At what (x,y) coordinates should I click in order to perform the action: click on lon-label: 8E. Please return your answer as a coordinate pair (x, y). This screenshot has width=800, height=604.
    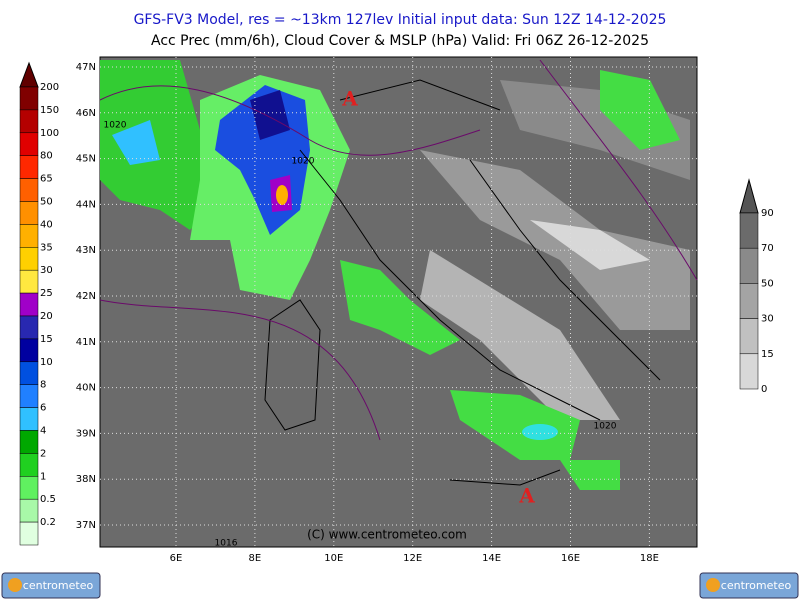
    Looking at the image, I should click on (255, 558).